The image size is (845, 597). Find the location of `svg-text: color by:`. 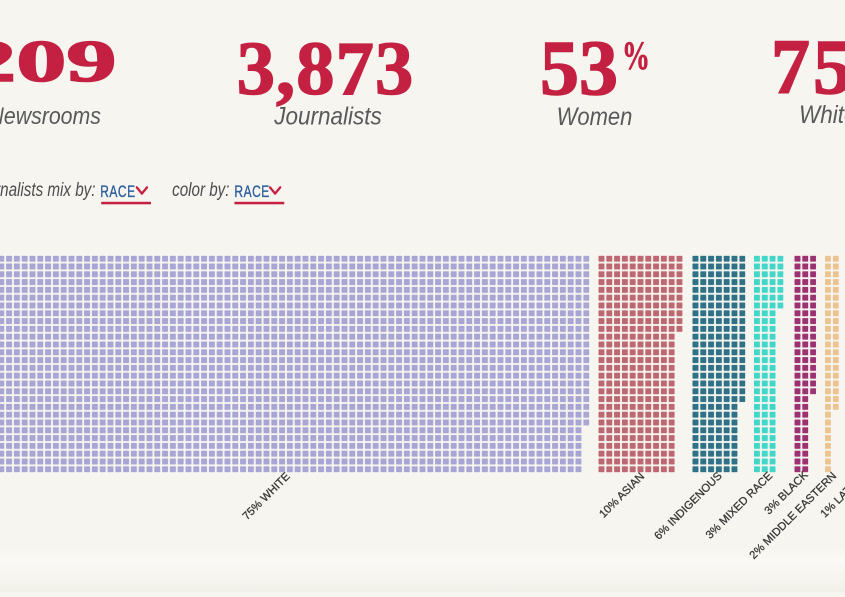

svg-text: color by: is located at coordinates (201, 189).